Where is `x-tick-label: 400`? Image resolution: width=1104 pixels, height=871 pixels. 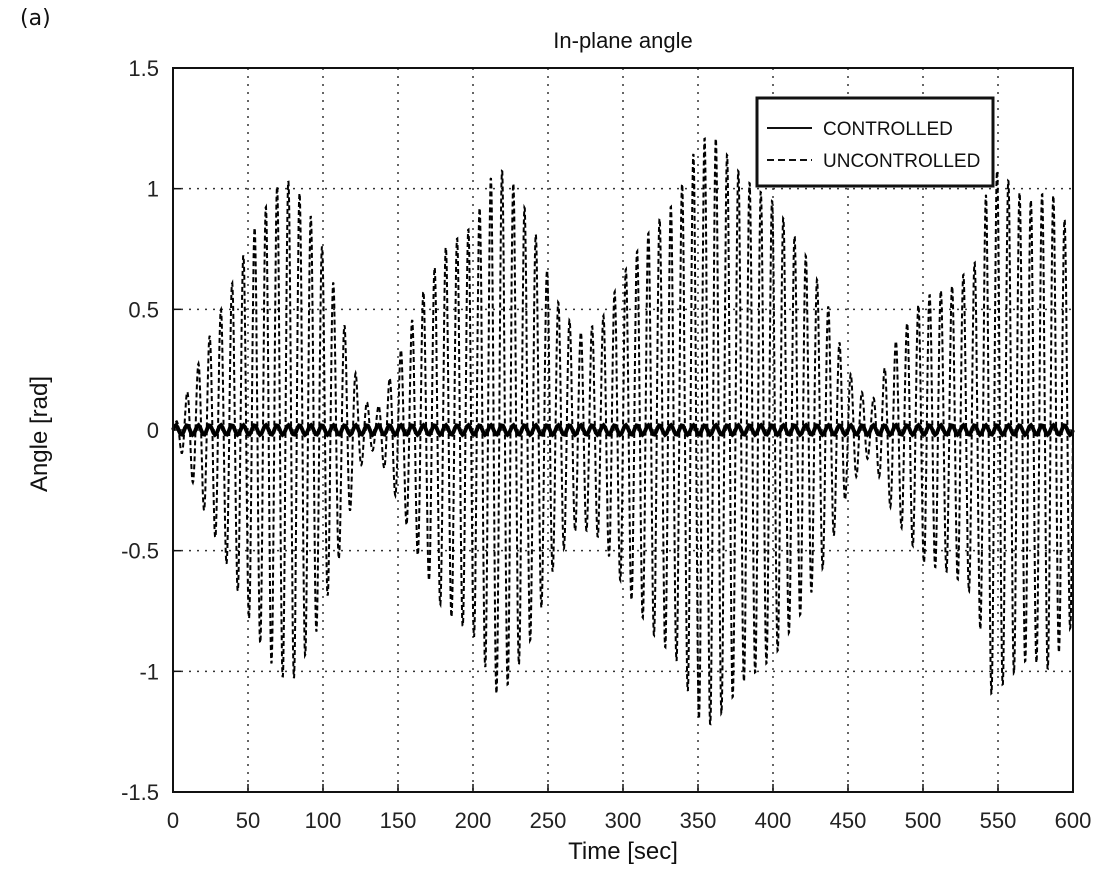
x-tick-label: 400 is located at coordinates (773, 820).